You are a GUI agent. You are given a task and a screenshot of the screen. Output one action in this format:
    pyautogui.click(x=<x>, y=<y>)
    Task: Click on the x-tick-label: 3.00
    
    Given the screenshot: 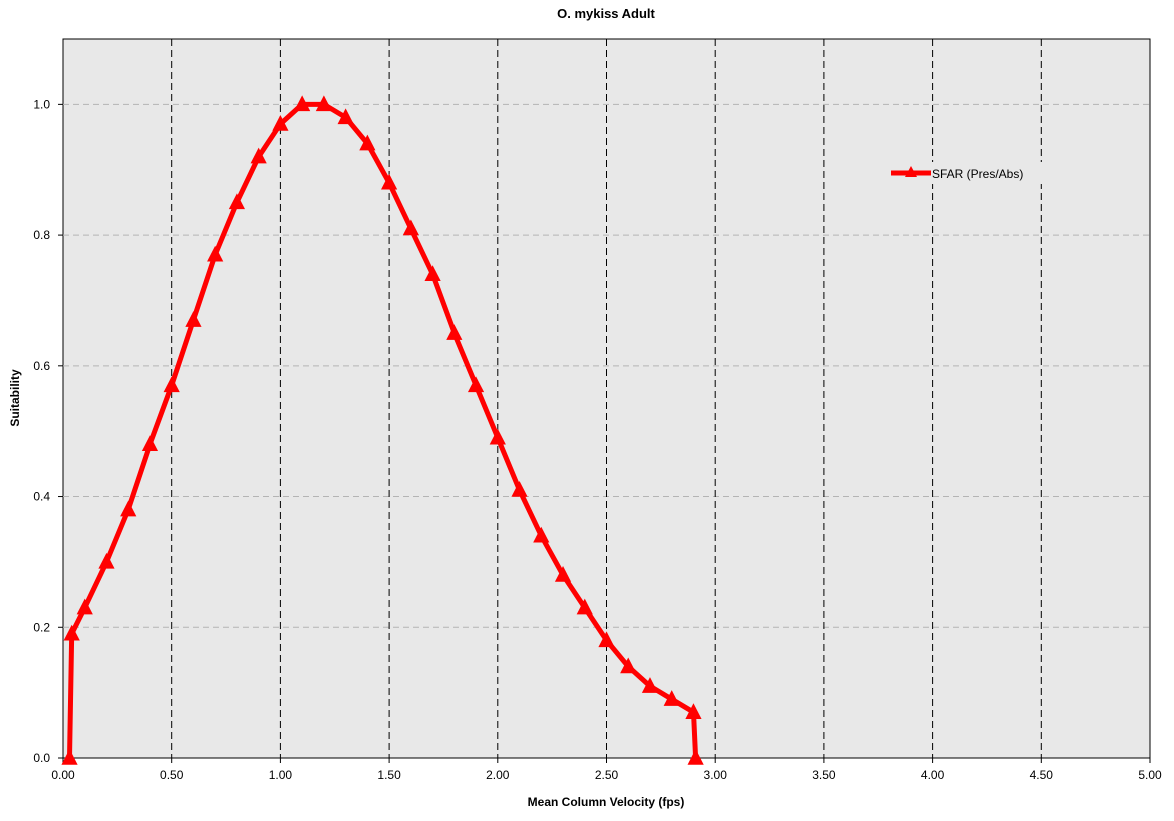 What is the action you would take?
    pyautogui.click(x=716, y=775)
    